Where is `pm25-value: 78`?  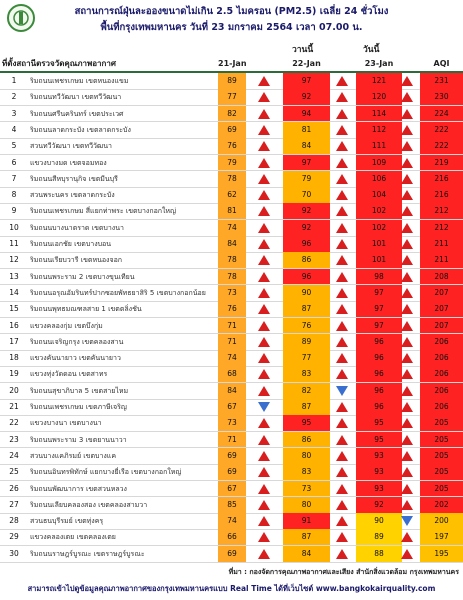 pm25-value: 78 is located at coordinates (232, 260).